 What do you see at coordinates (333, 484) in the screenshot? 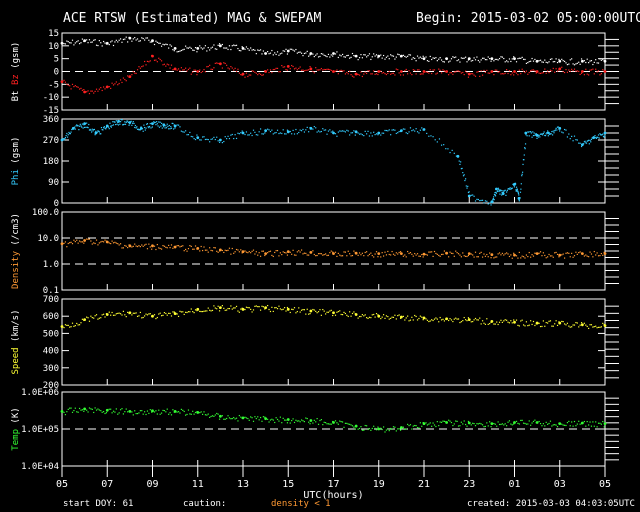
I see `x-tick-label: 17` at bounding box center [333, 484].